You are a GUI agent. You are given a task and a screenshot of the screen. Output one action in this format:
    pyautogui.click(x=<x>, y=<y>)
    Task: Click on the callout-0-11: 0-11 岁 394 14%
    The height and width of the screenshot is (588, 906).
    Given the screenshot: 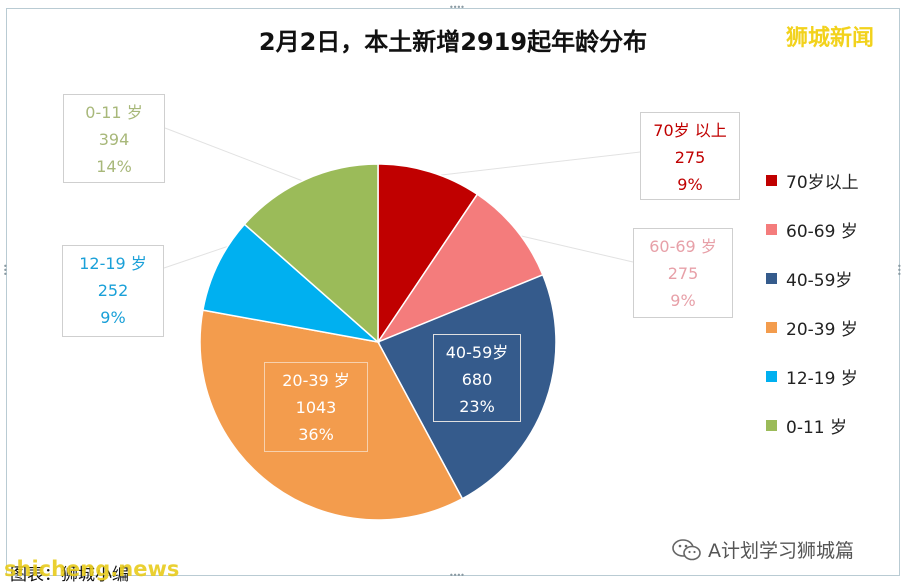 What is the action you would take?
    pyautogui.click(x=114, y=138)
    